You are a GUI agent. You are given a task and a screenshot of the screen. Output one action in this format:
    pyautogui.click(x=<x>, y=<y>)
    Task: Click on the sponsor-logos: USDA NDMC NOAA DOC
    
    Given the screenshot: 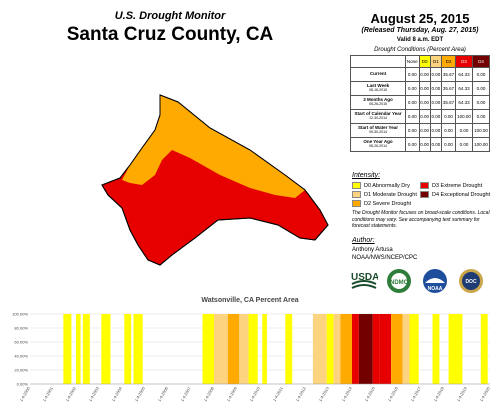 What is the action you would take?
    pyautogui.click(x=420, y=283)
    